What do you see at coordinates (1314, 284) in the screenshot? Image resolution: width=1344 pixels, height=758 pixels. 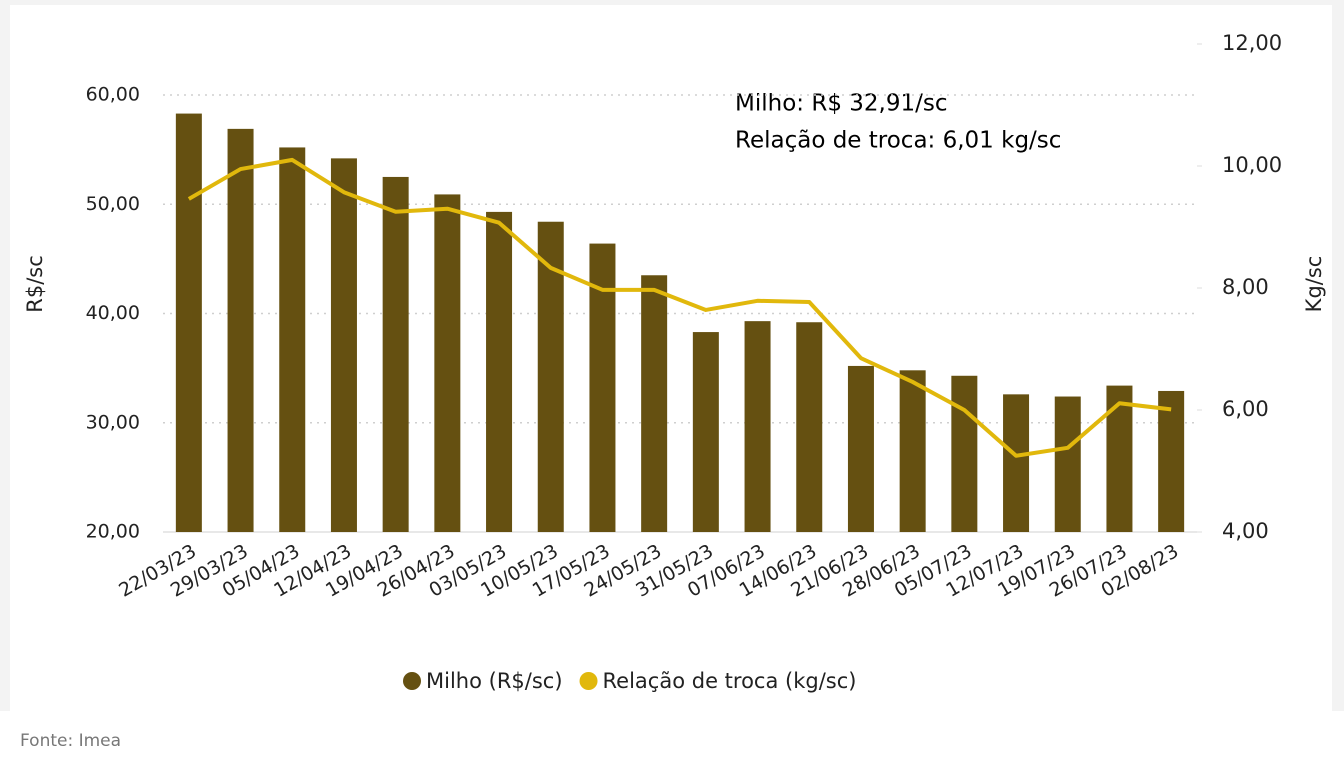 I see `y2-axis-title: Kg/sc` at bounding box center [1314, 284].